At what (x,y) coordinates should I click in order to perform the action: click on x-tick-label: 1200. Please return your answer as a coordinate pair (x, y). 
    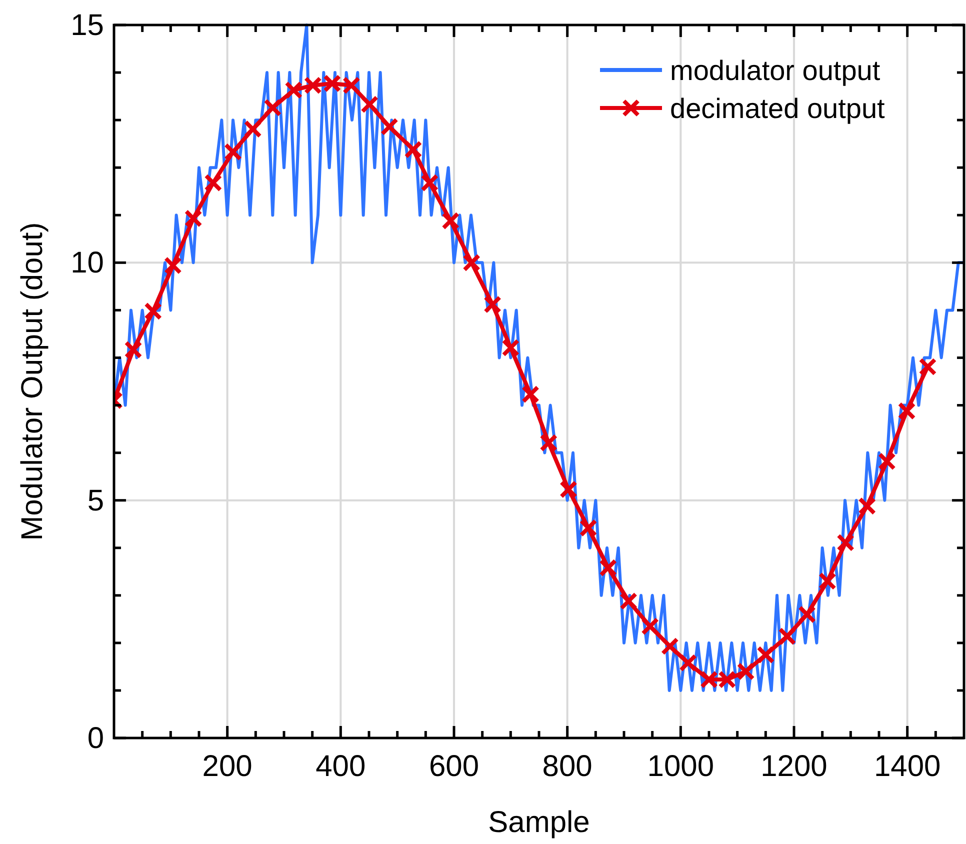
    Looking at the image, I should click on (794, 766).